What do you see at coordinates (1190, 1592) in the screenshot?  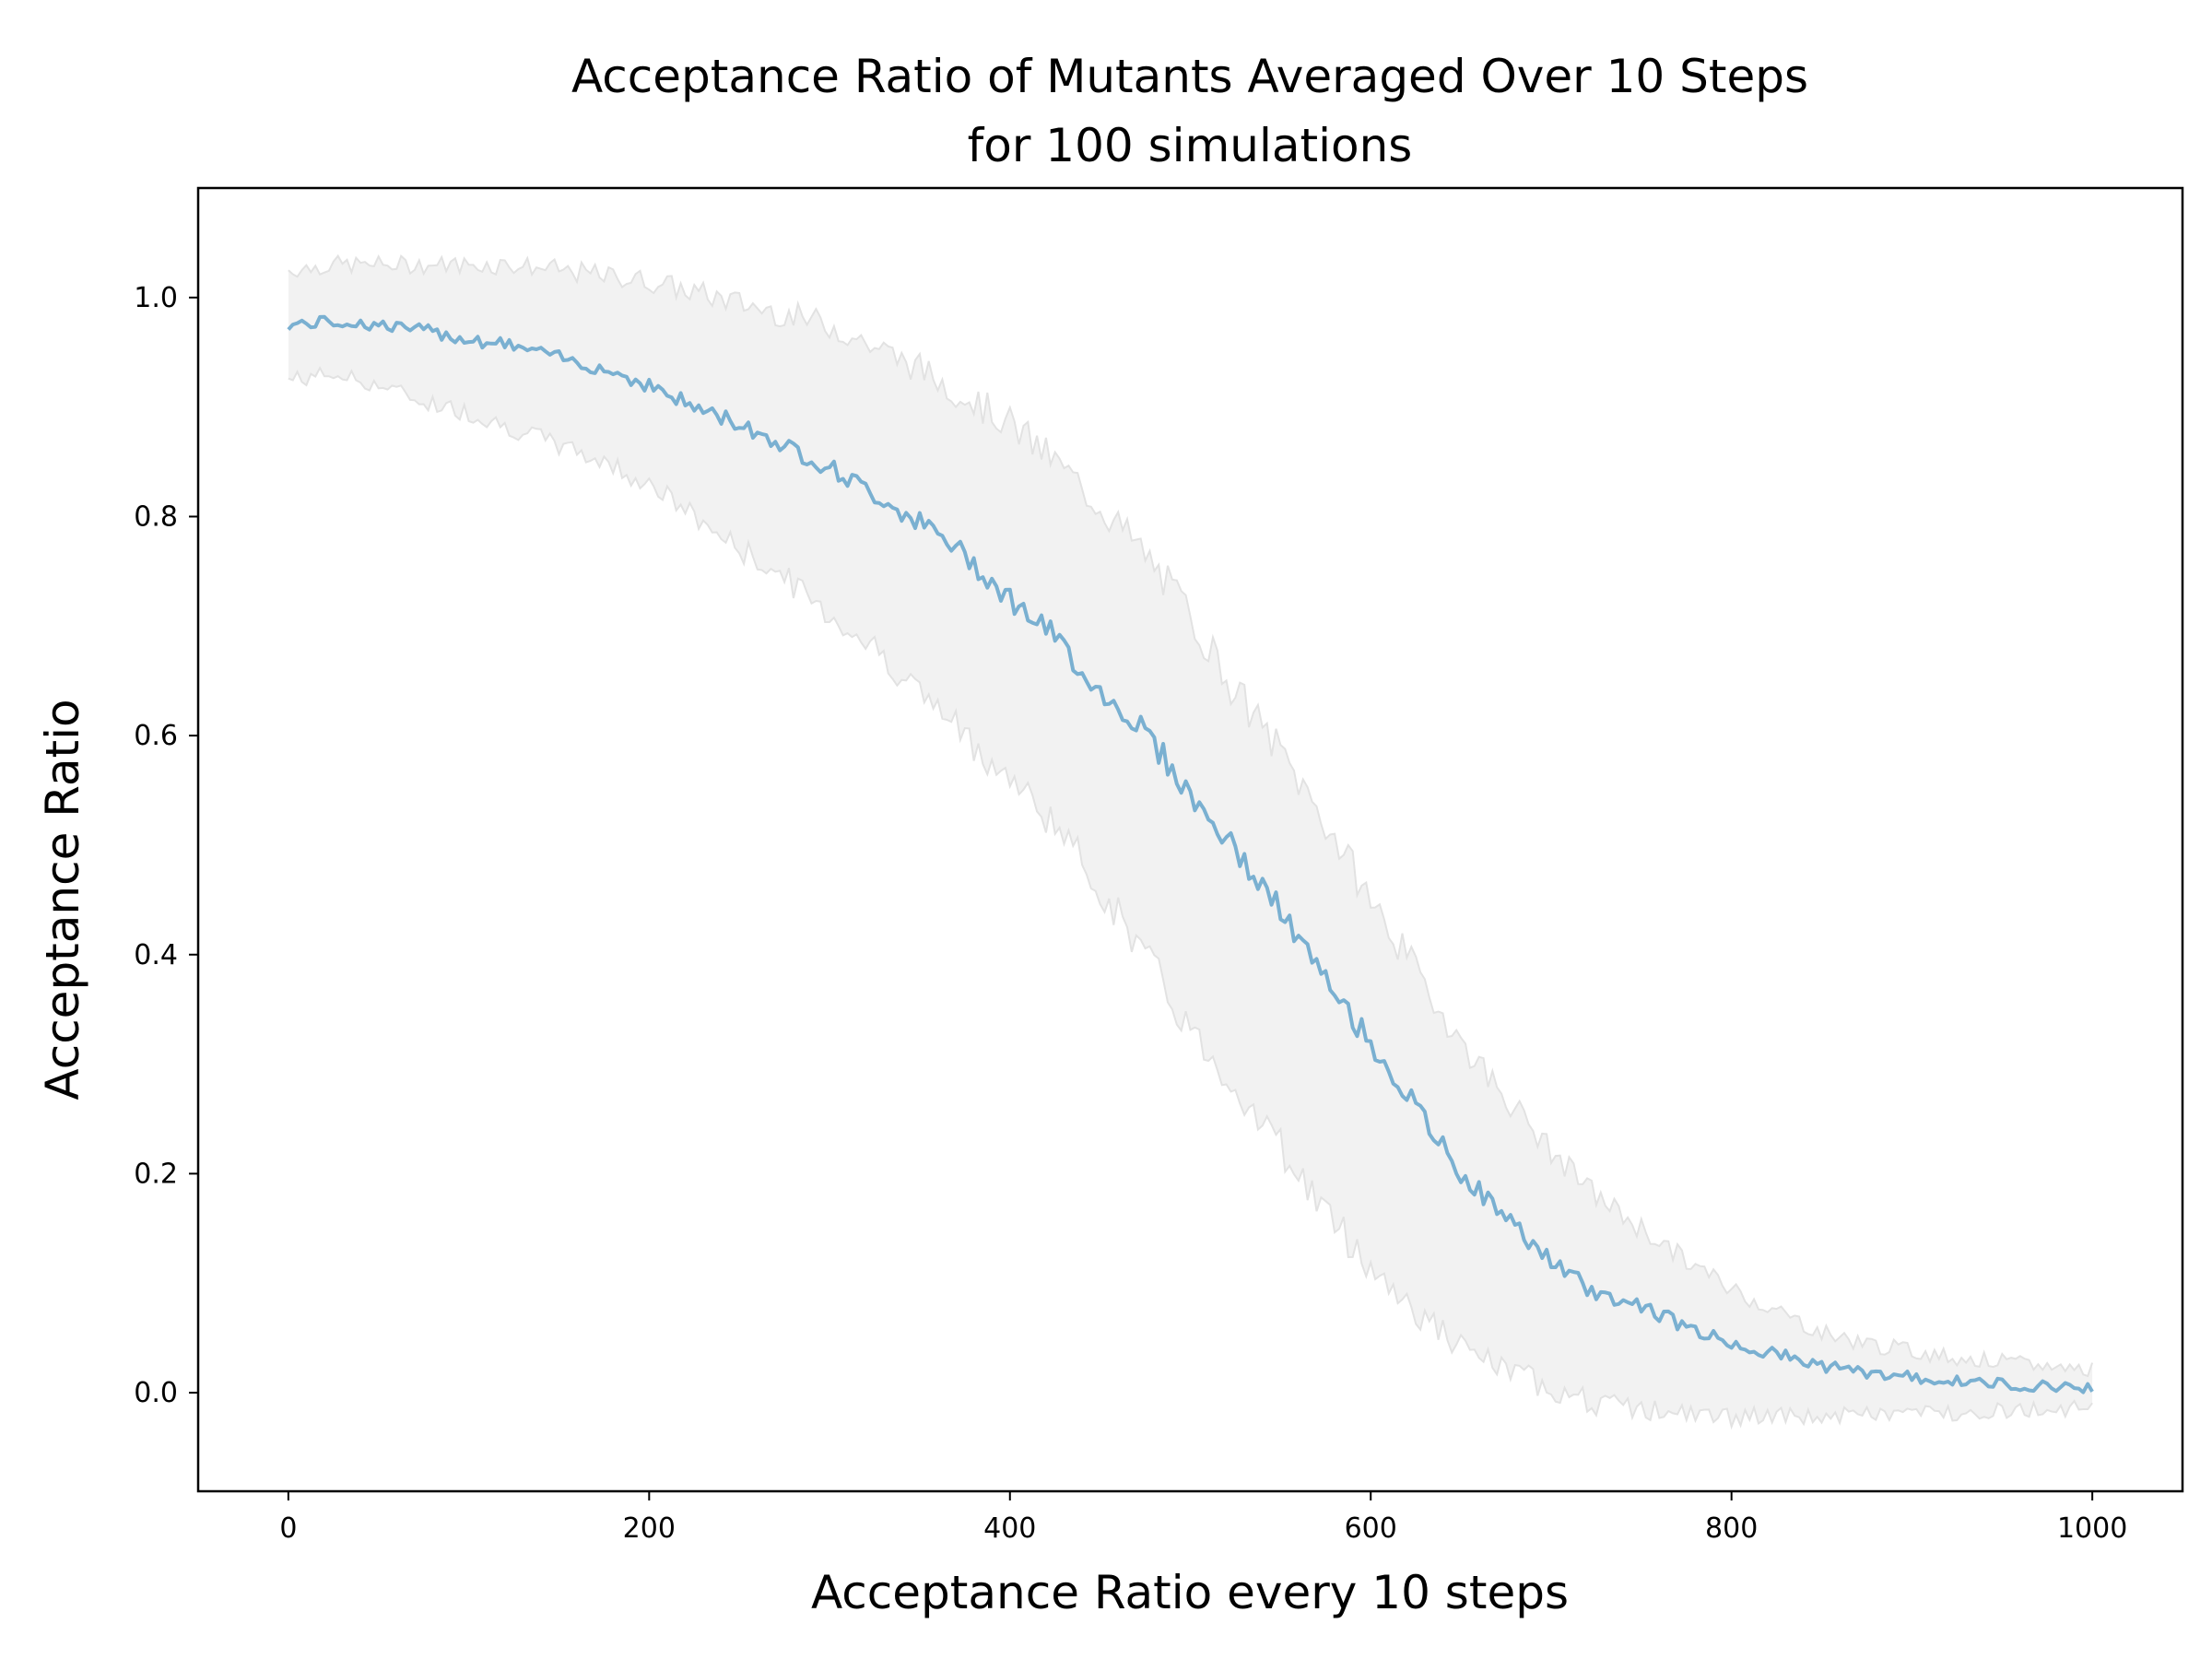 I see `x-axis-label: Acceptance Ratio every 10 steps` at bounding box center [1190, 1592].